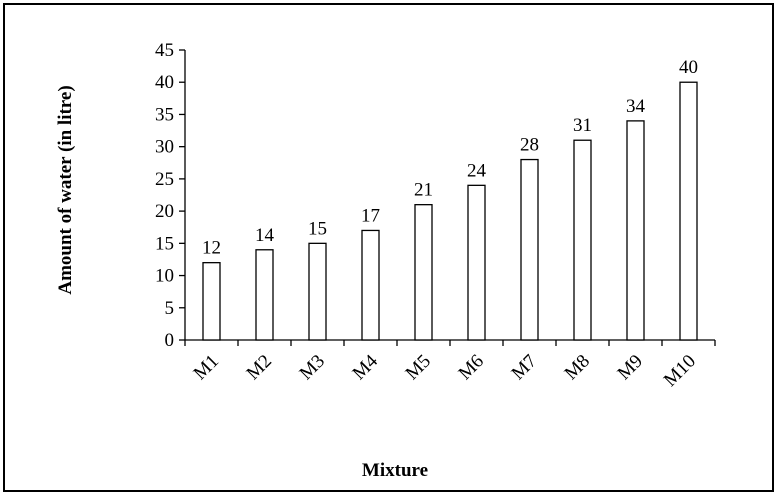  Describe the element at coordinates (636, 106) in the screenshot. I see `data-label: 34` at that location.